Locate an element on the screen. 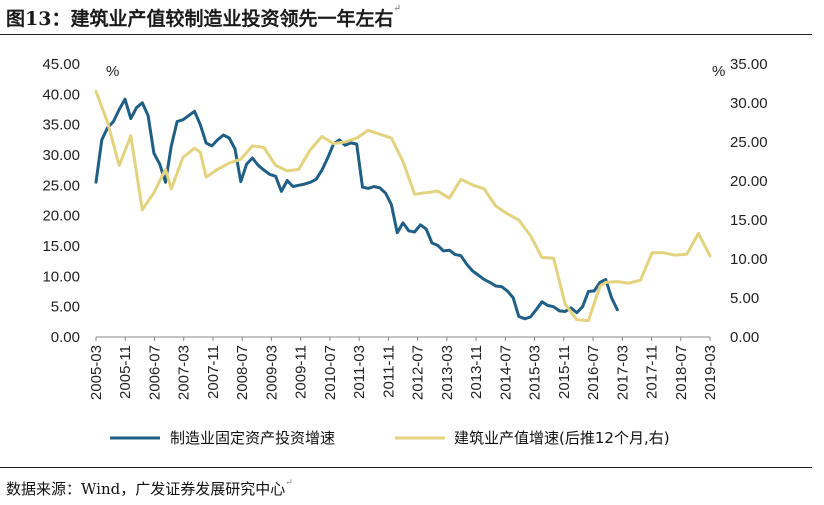  x-tick-label: 2011-03 is located at coordinates (359, 372).